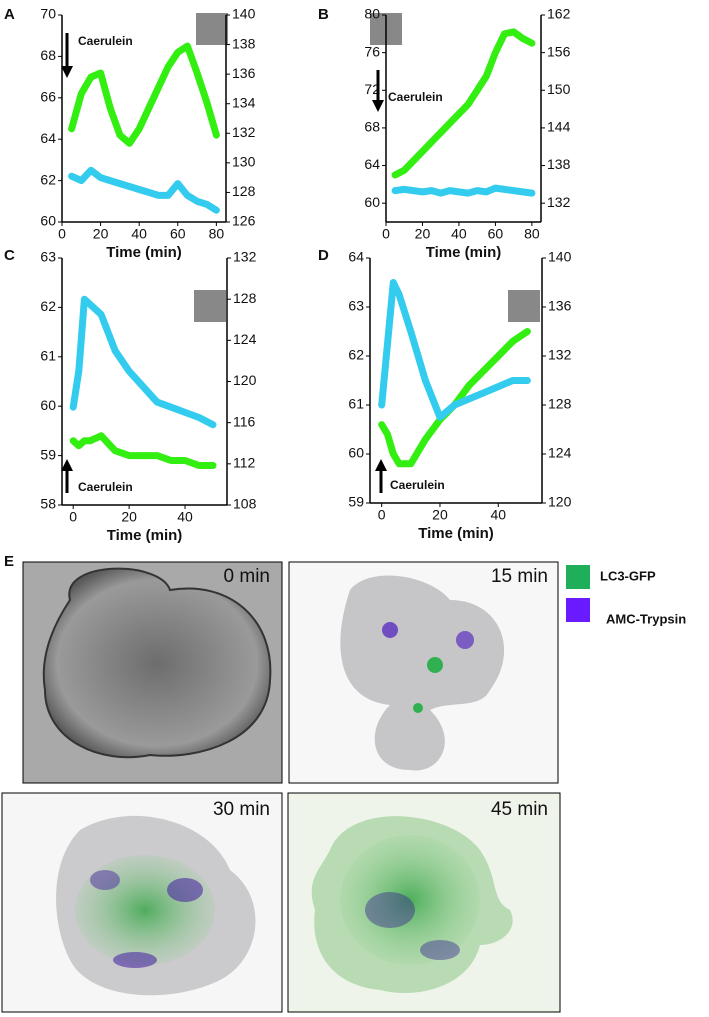  I want to click on y-tick-label: 70, so click(48, 14).